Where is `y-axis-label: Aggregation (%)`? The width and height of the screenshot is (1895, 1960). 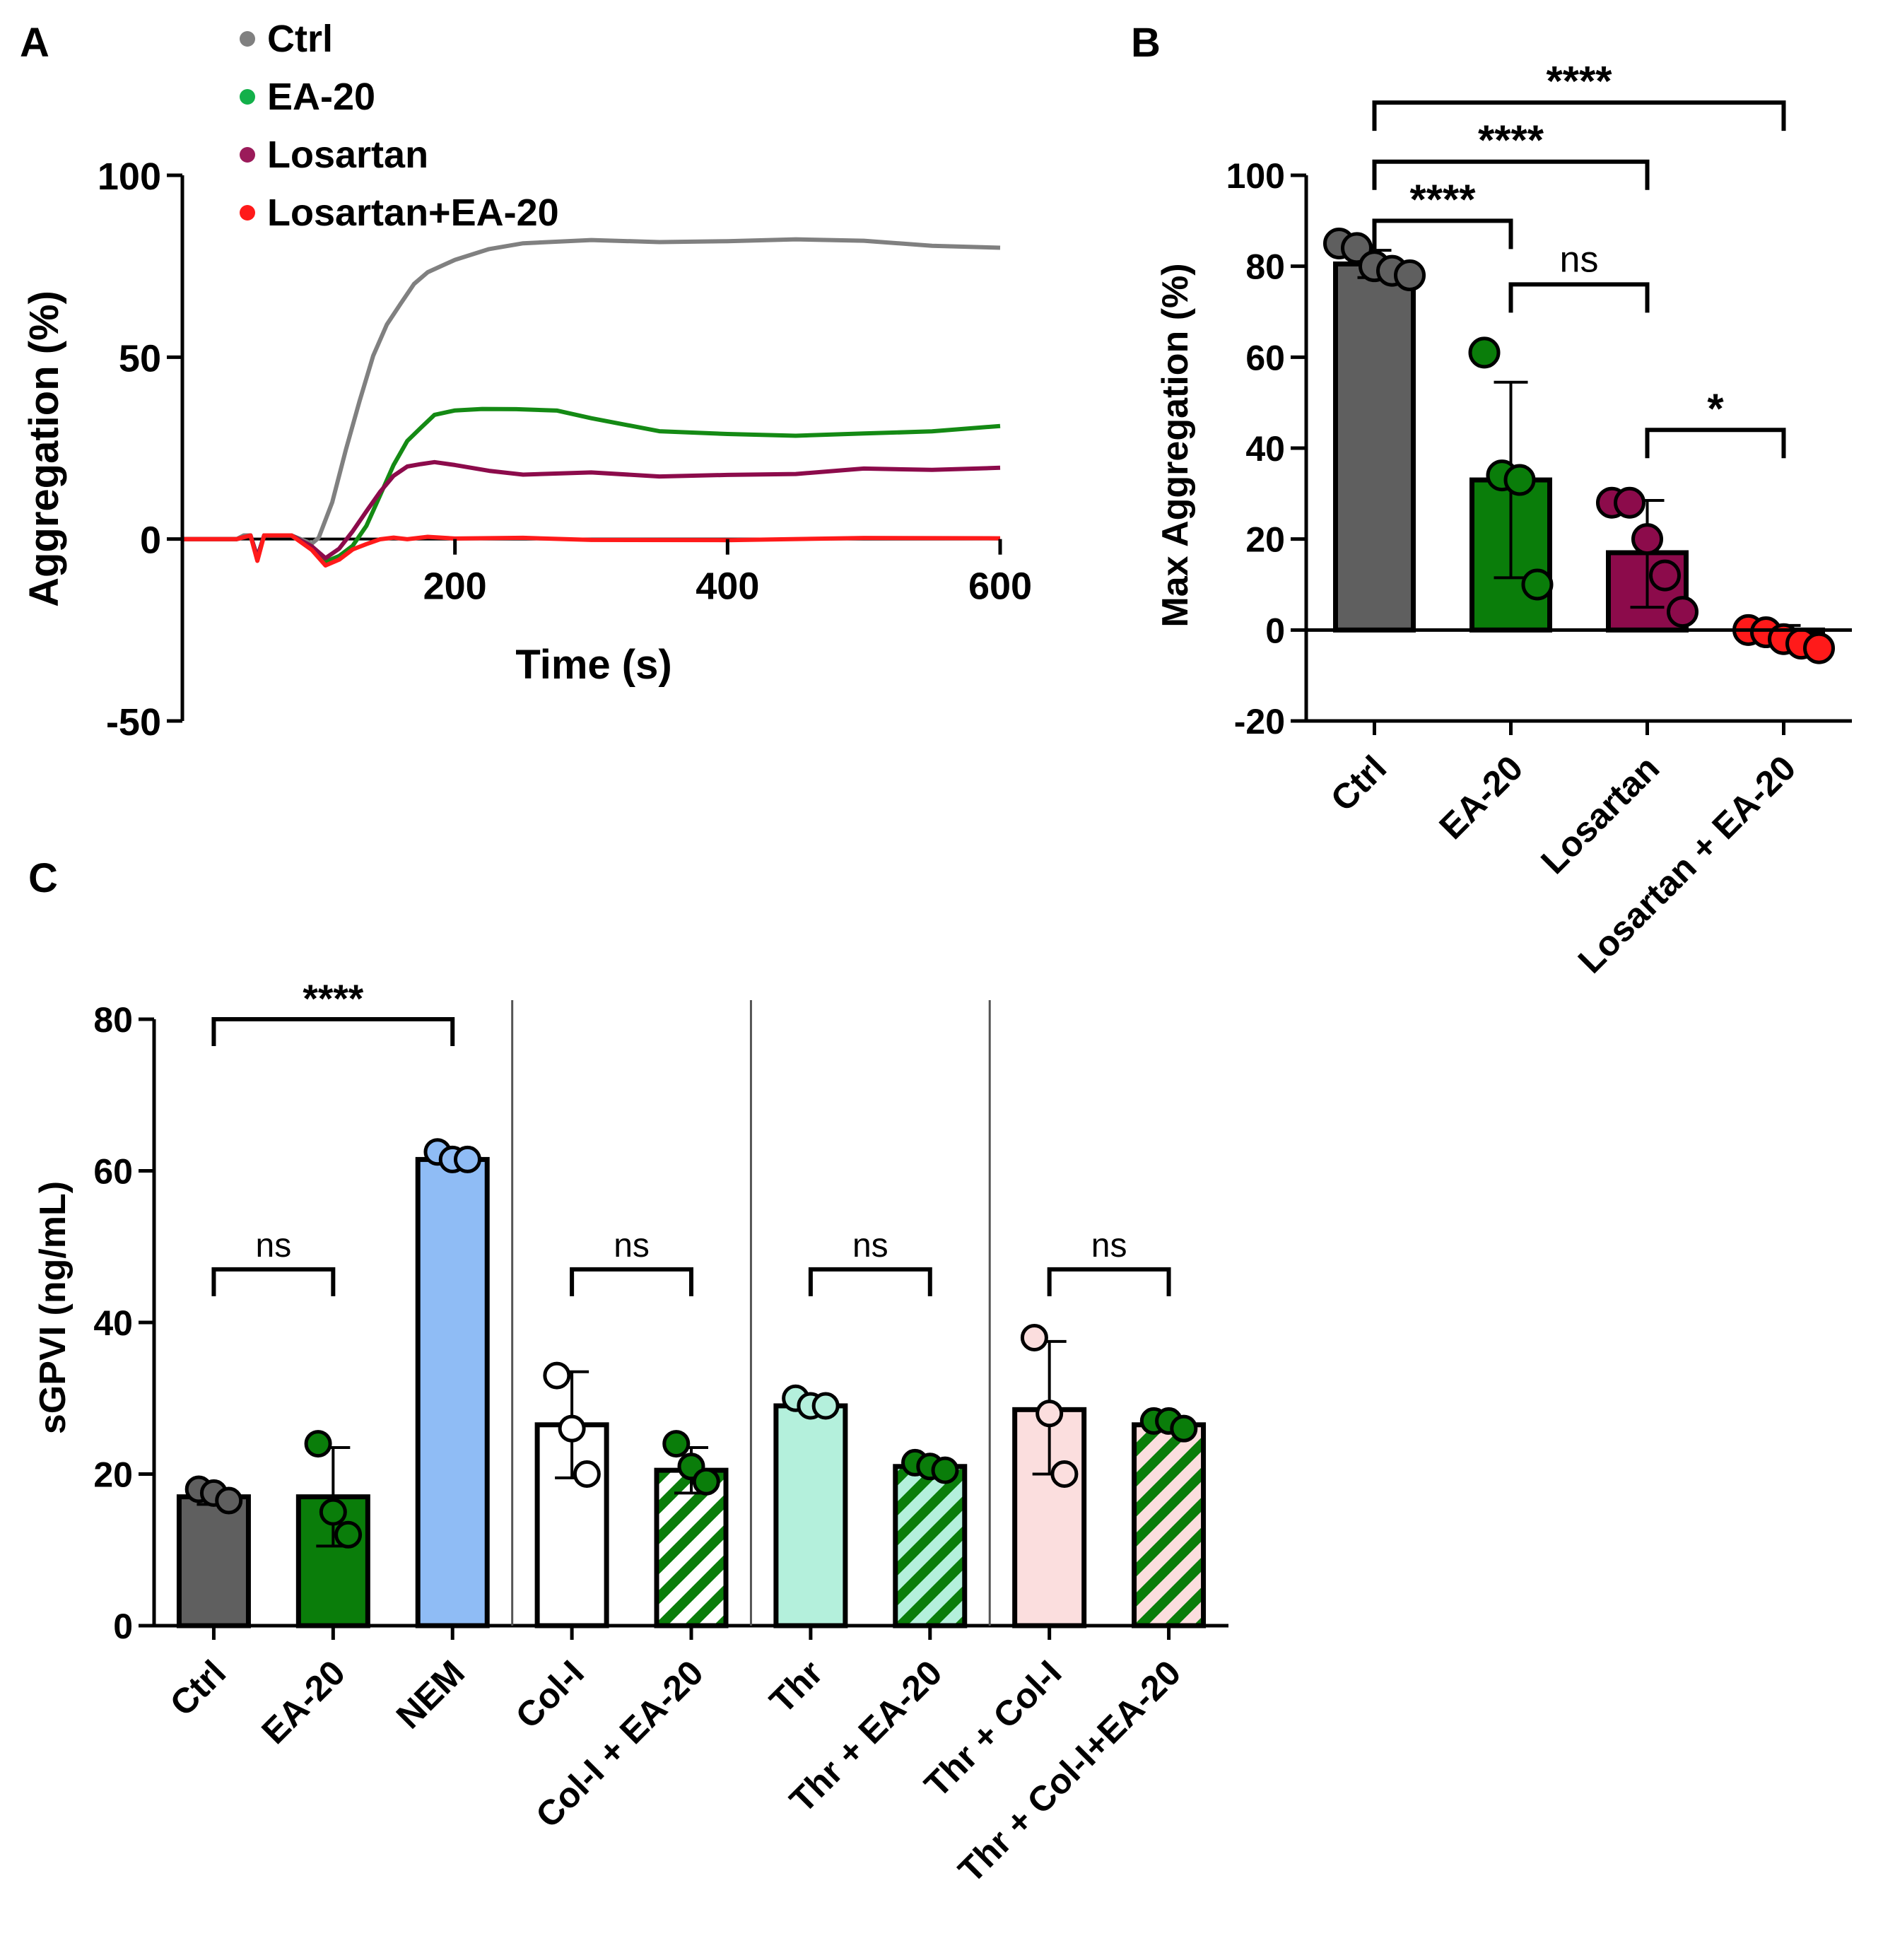 y-axis-label: Aggregation (%) is located at coordinates (44, 449).